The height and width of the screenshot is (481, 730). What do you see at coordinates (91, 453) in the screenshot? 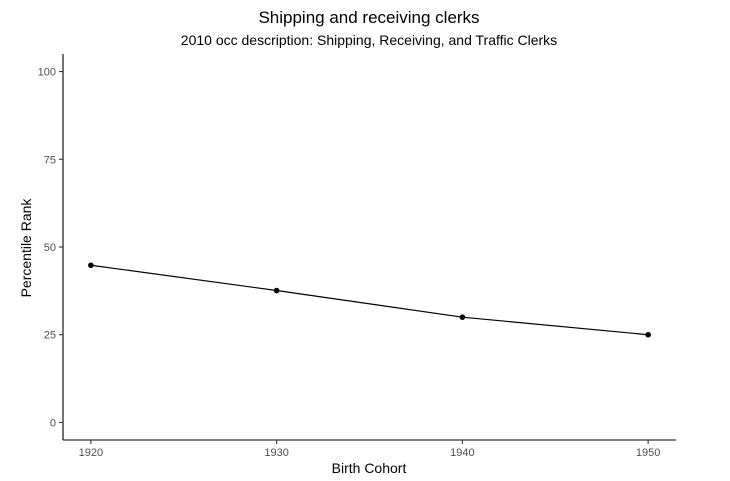
I see `x-tick-label: 1920` at bounding box center [91, 453].